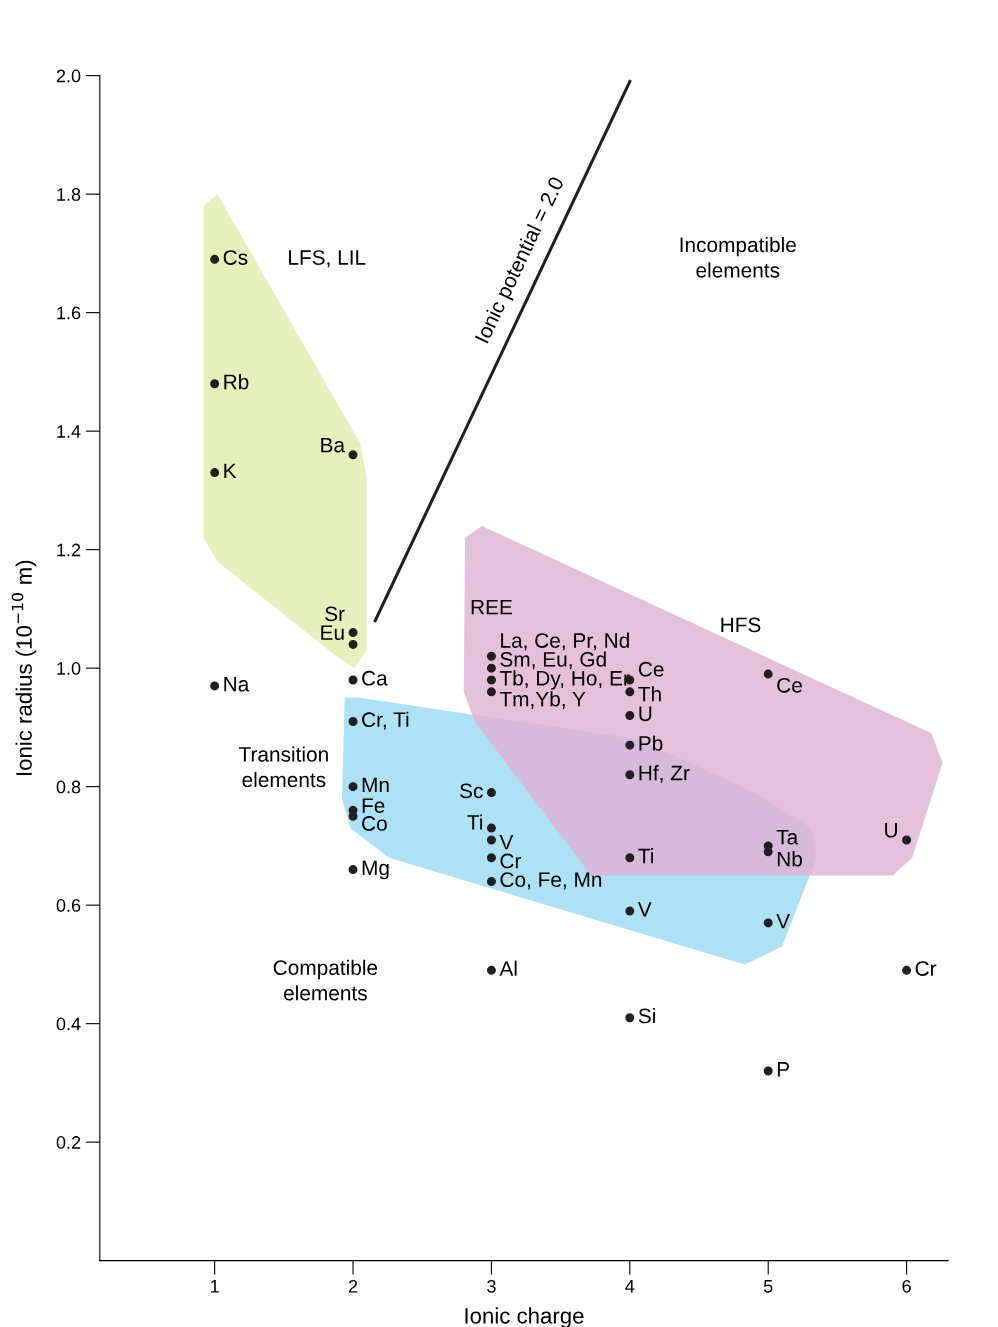 Image resolution: width=998 pixels, height=1327 pixels. Describe the element at coordinates (491, 607) in the screenshot. I see `annotation: REE` at that location.